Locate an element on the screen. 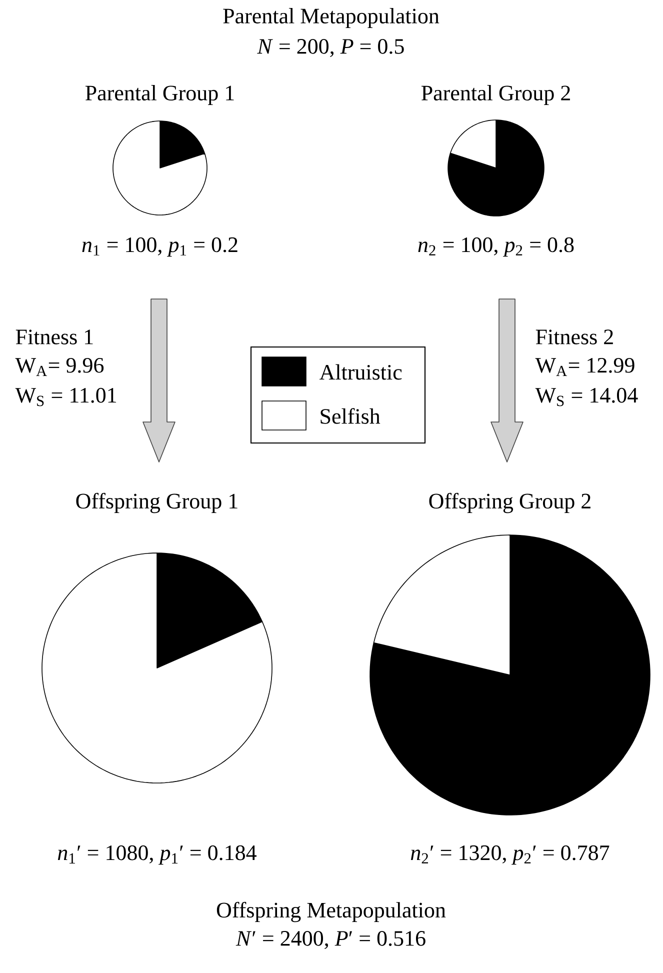 The width and height of the screenshot is (663, 973). legend-label: Selfish is located at coordinates (350, 416).